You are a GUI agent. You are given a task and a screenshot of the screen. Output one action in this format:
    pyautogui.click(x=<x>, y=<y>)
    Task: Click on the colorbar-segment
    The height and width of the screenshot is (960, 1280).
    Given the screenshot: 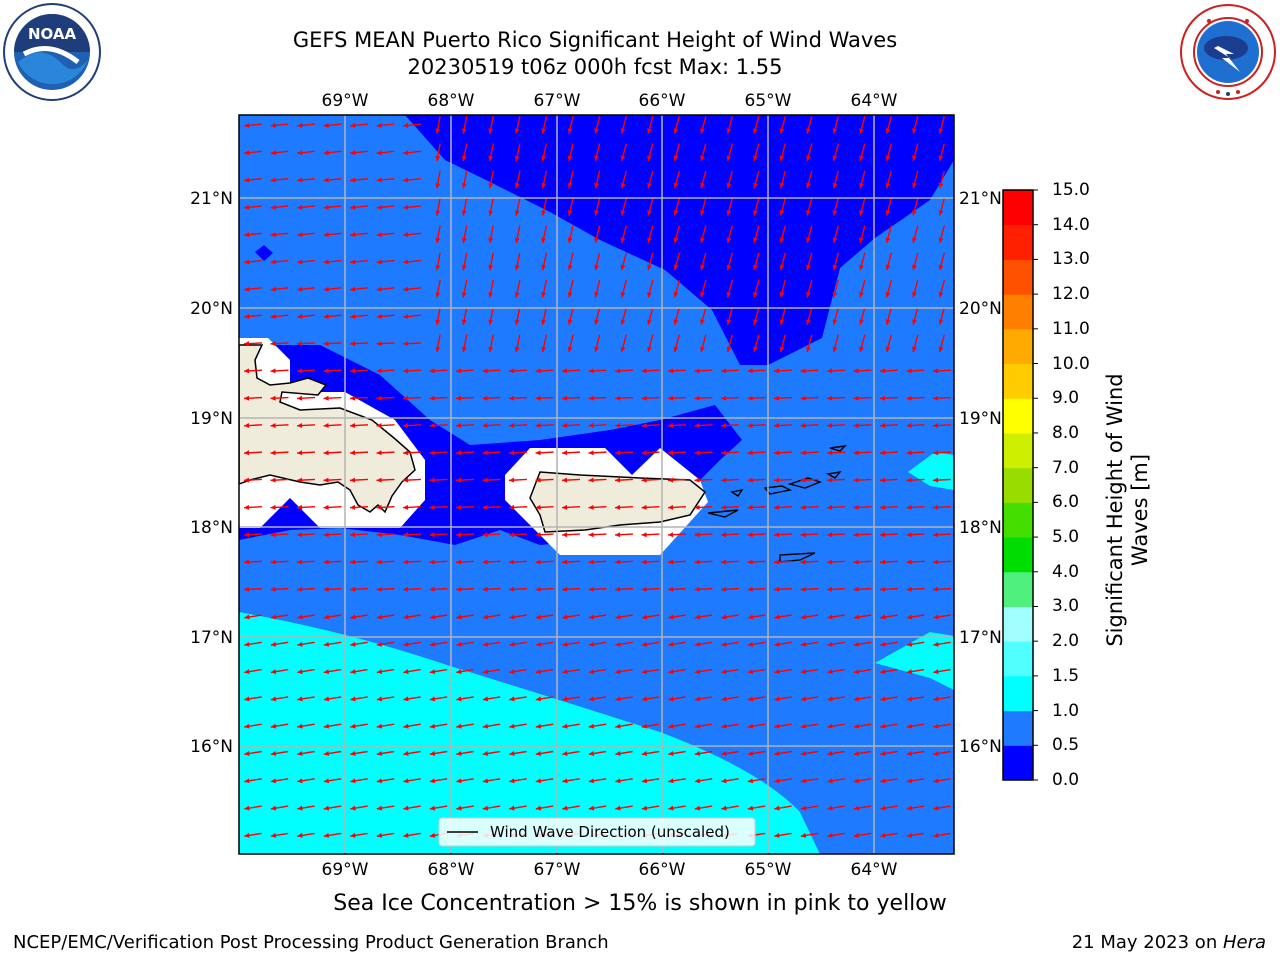 What is the action you would take?
    pyautogui.click(x=1018, y=728)
    